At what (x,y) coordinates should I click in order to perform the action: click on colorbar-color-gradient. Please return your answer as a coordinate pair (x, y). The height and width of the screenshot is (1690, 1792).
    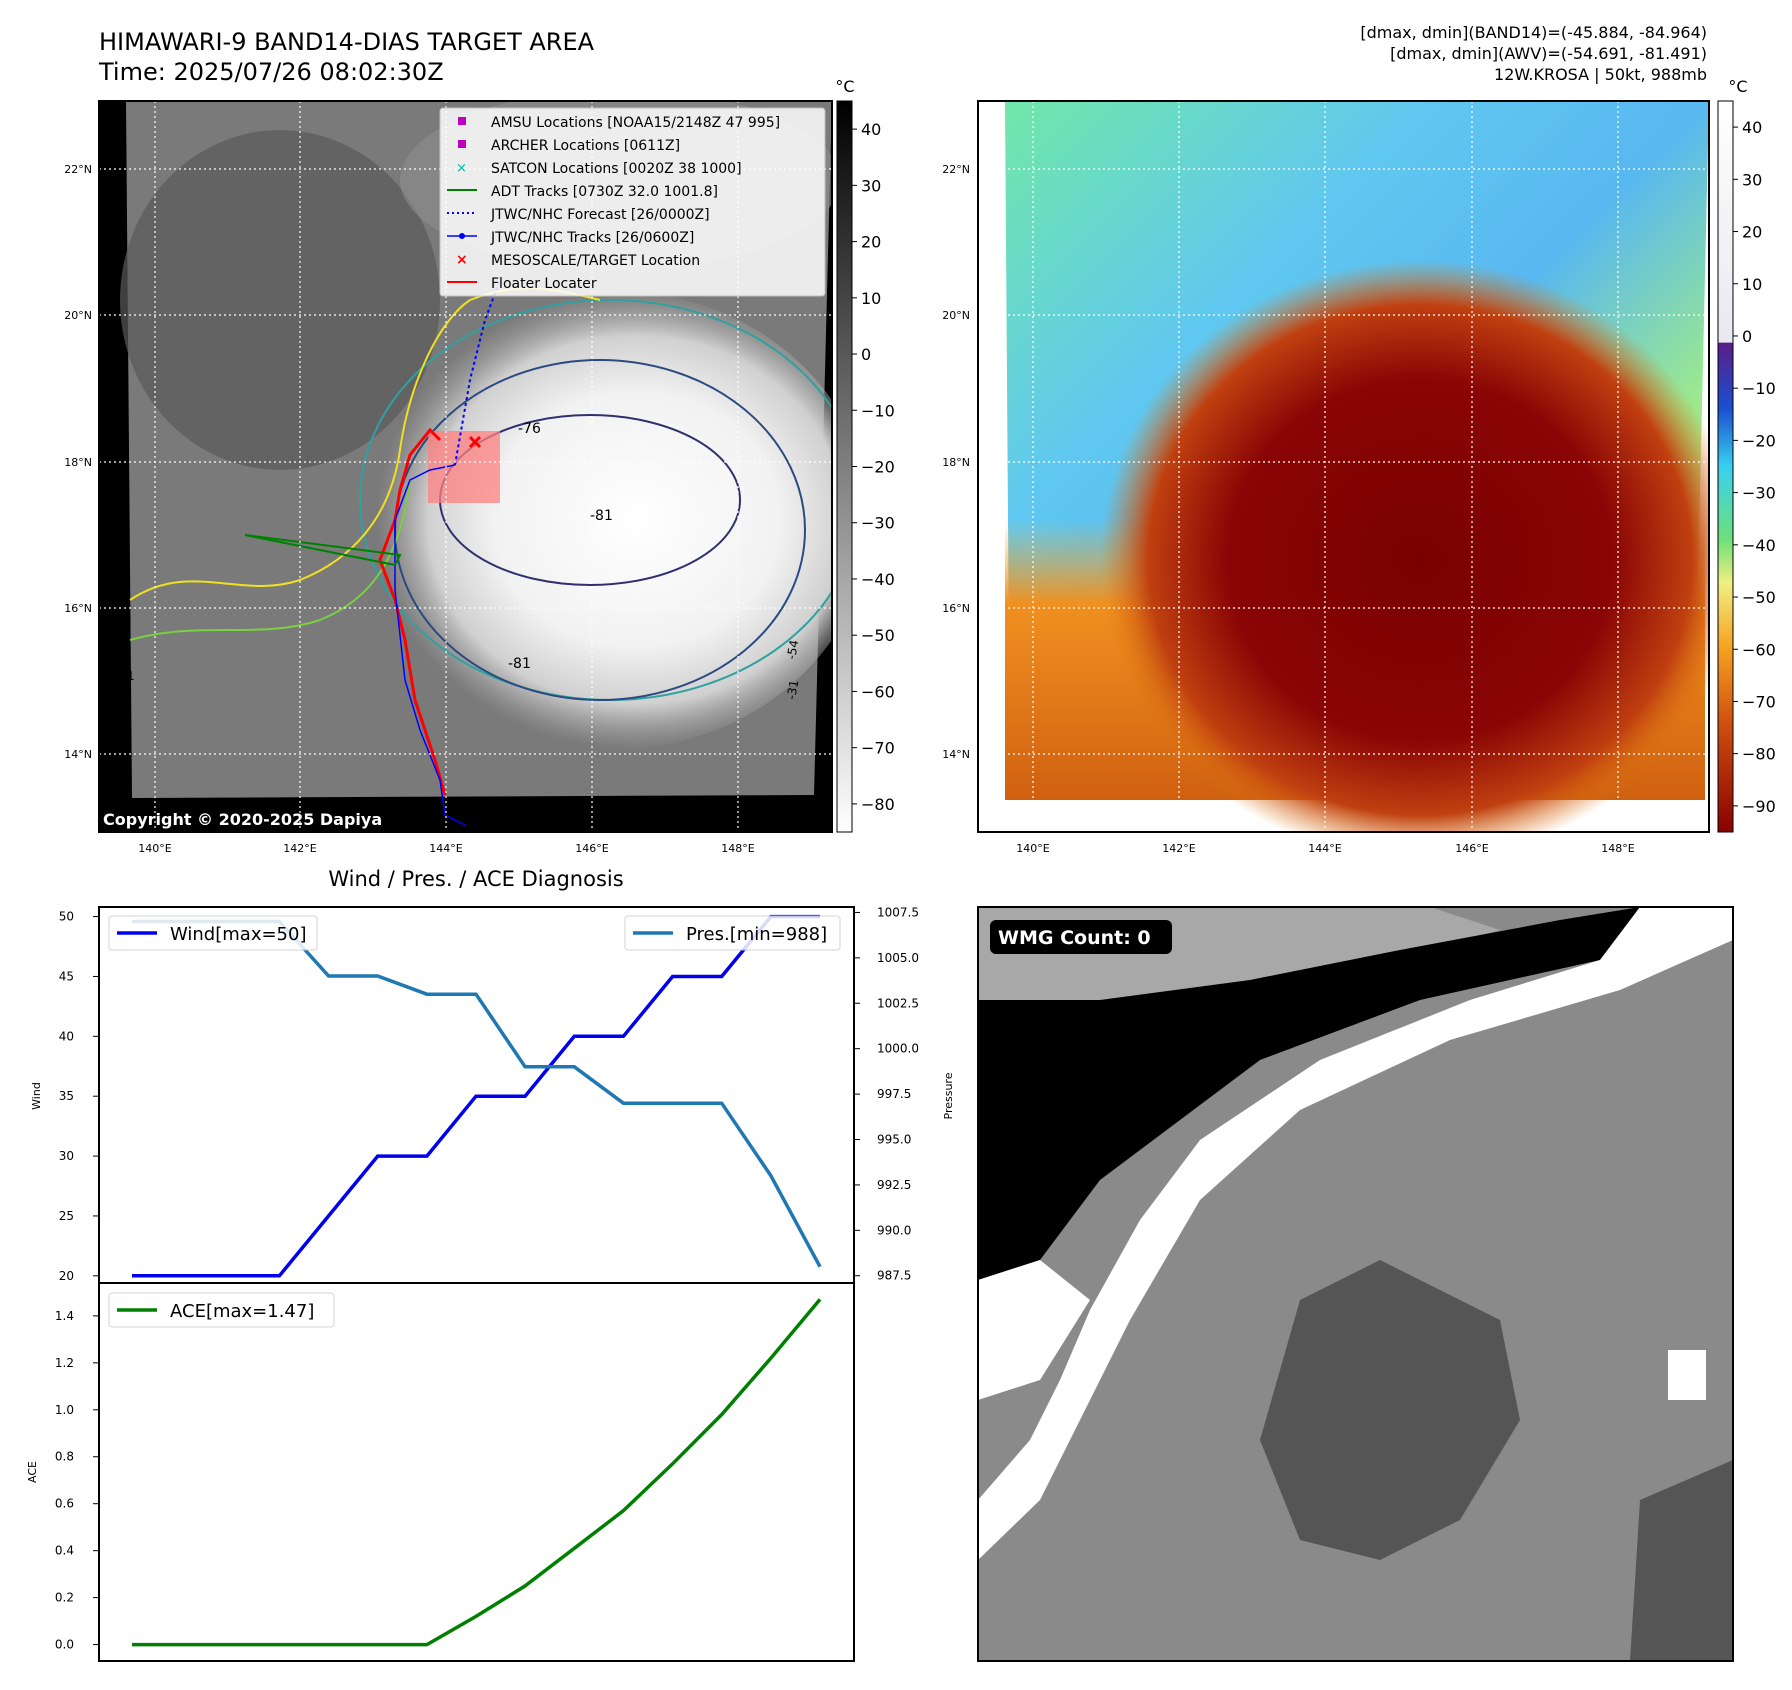
    Looking at the image, I should click on (1725, 466).